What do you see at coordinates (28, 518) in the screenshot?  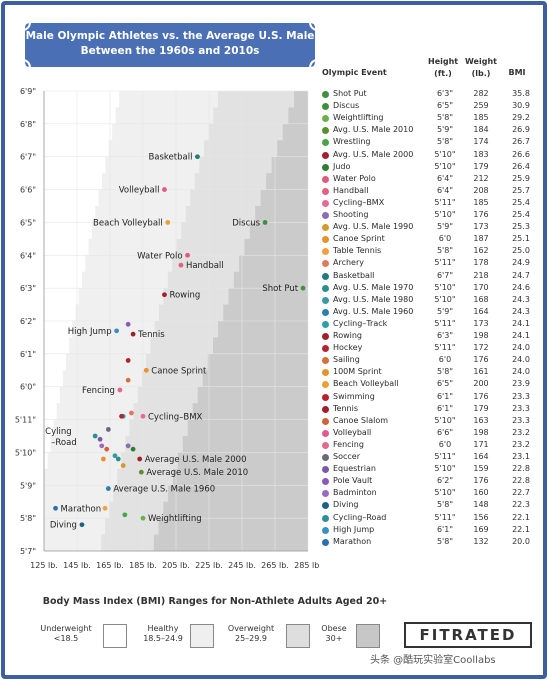 I see `y-tick-label: 5'8"` at bounding box center [28, 518].